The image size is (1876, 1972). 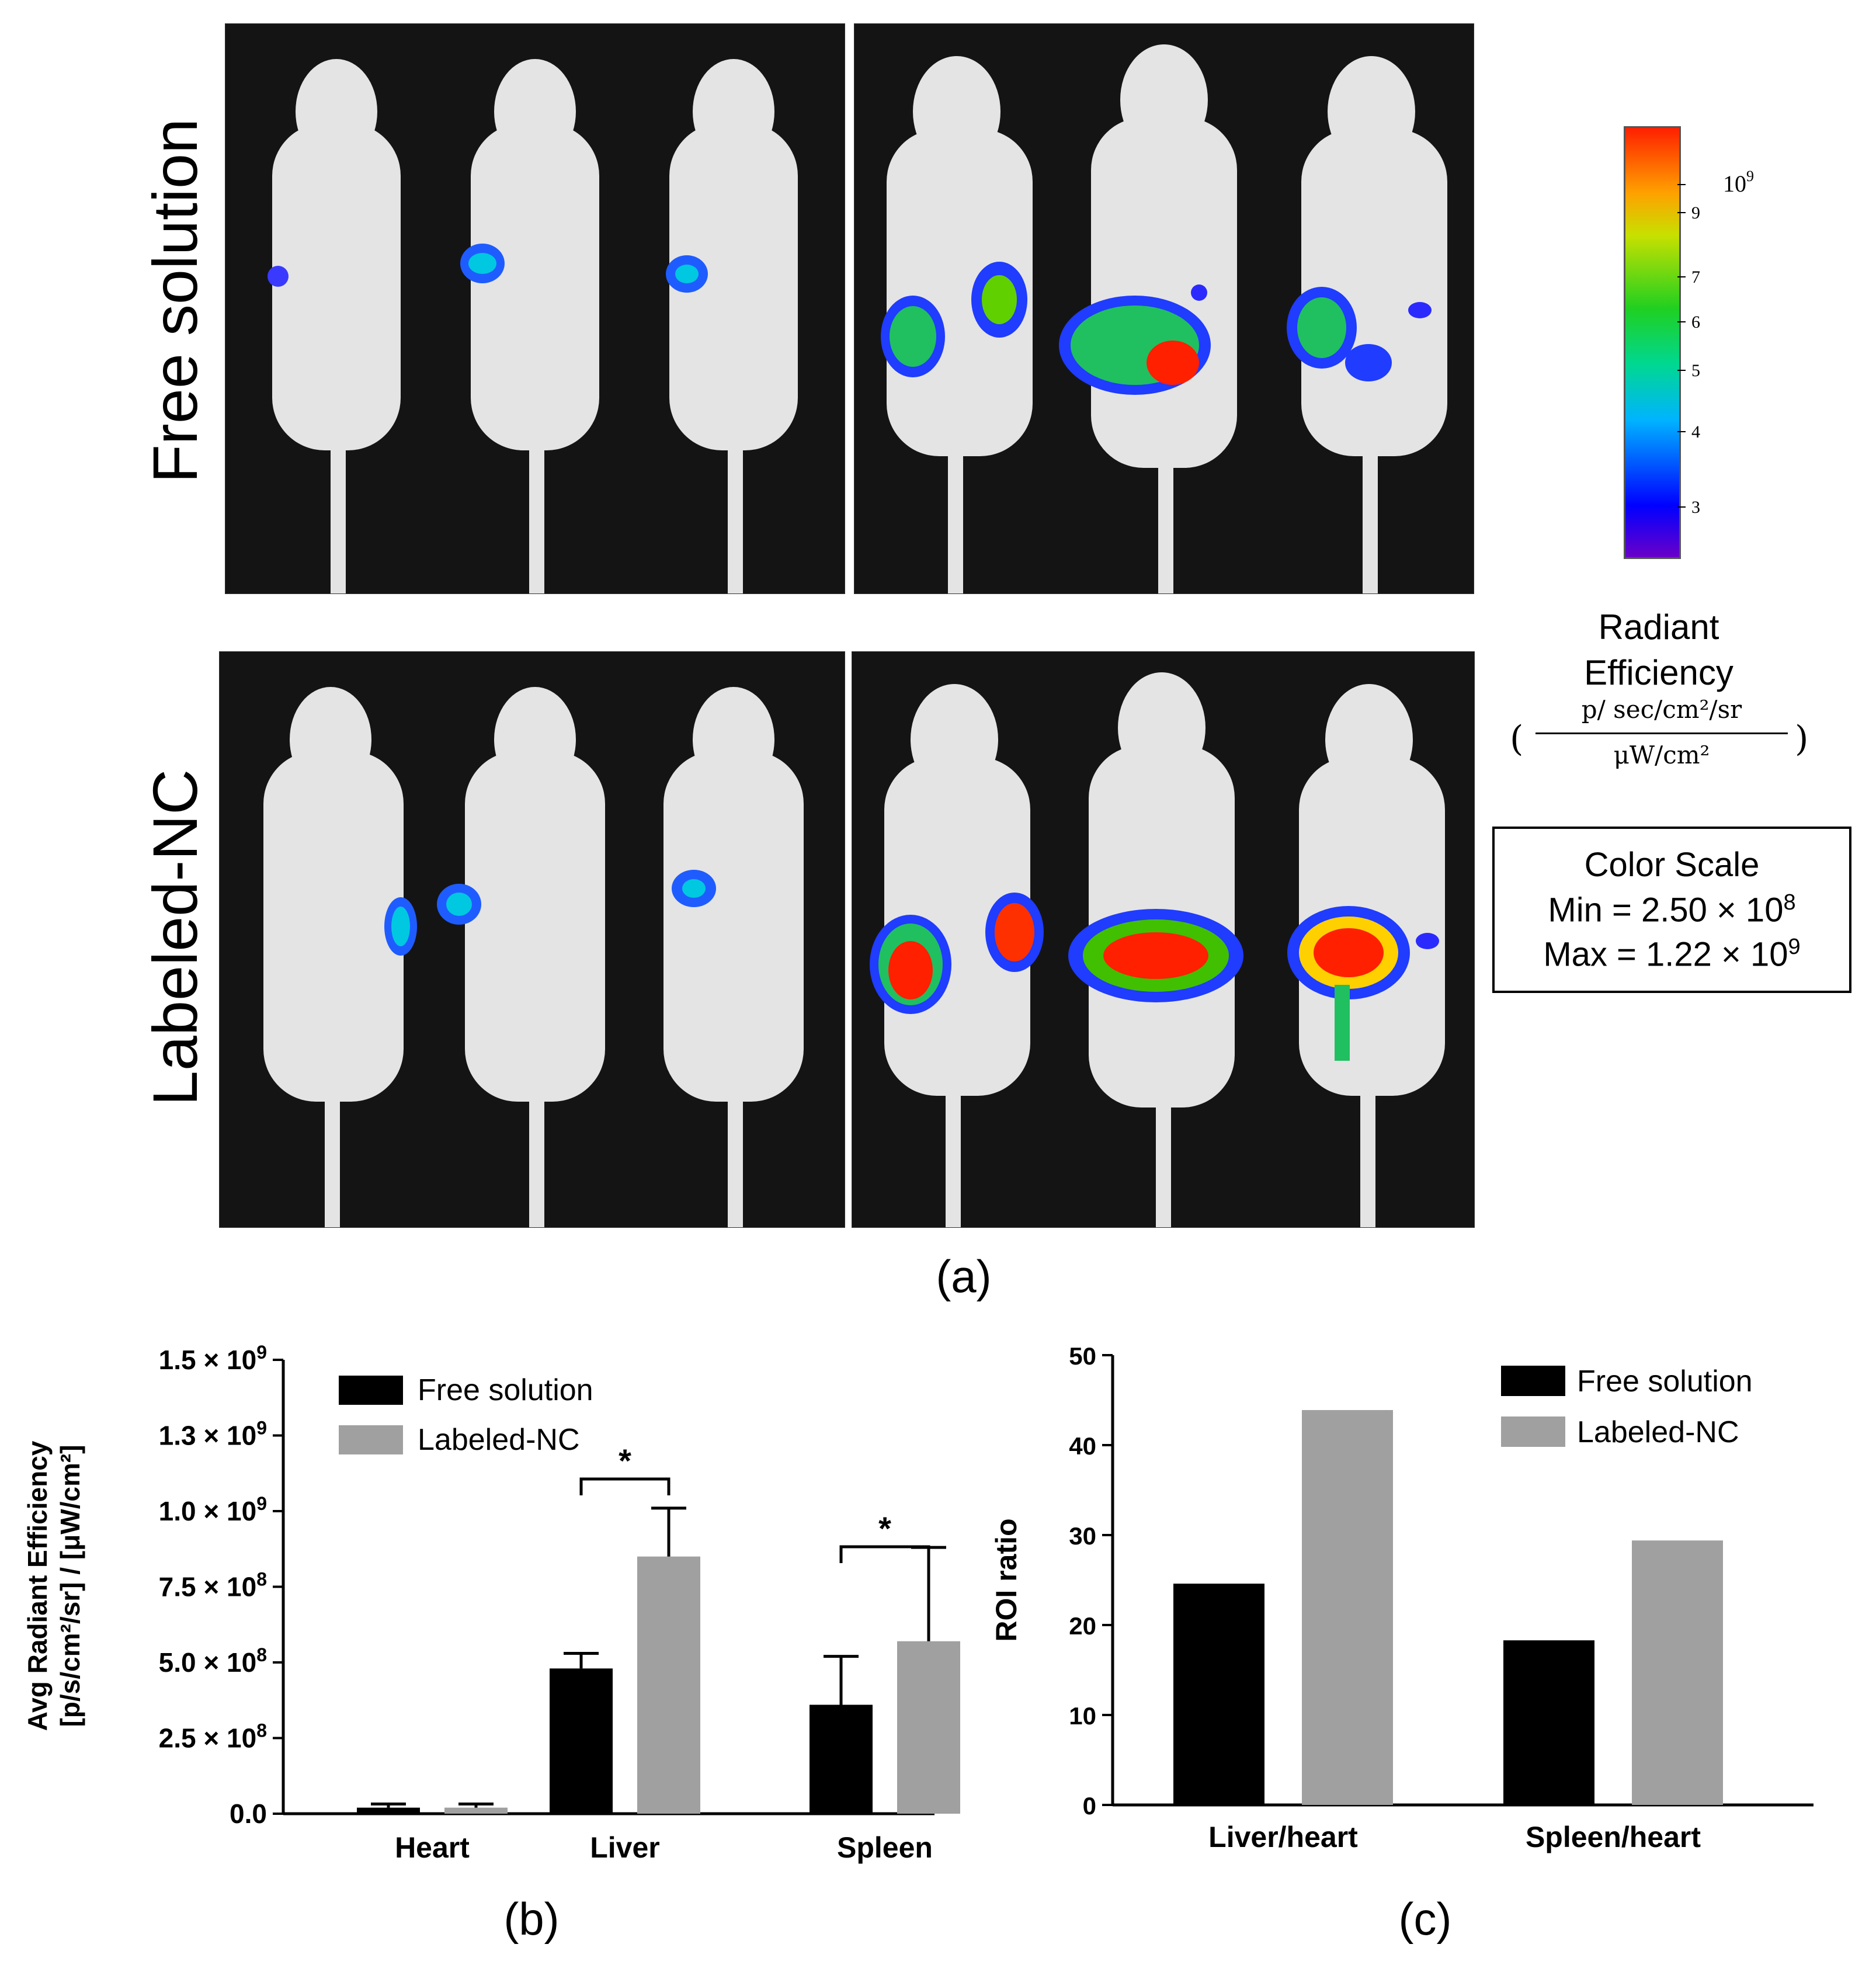 What do you see at coordinates (1695, 370) in the screenshot?
I see `colorbar-tick-label: 5` at bounding box center [1695, 370].